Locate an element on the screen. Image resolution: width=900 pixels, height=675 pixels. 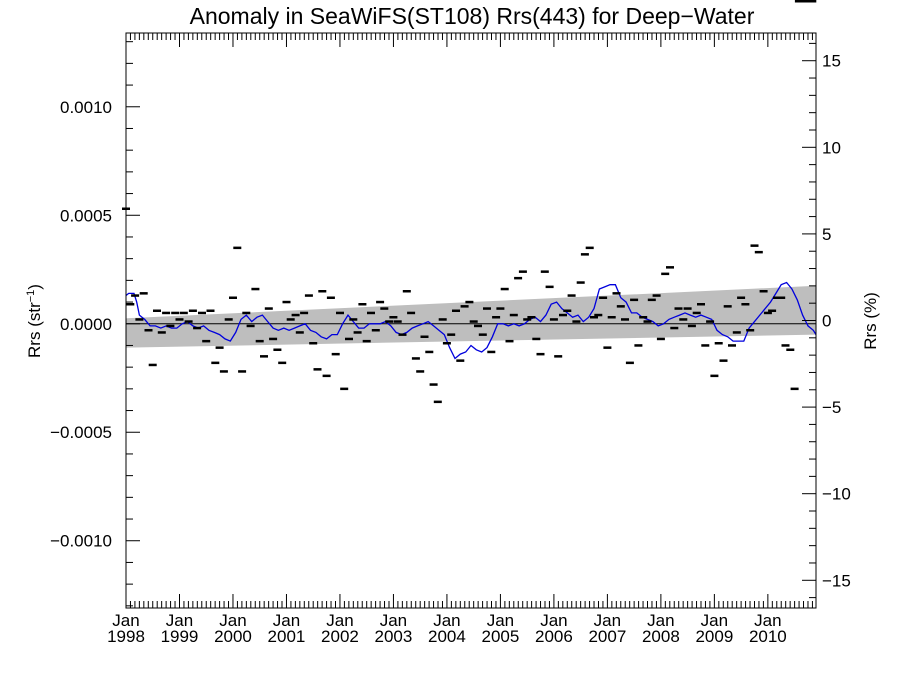
y-tick-label-right: −10 is located at coordinates (836, 494).